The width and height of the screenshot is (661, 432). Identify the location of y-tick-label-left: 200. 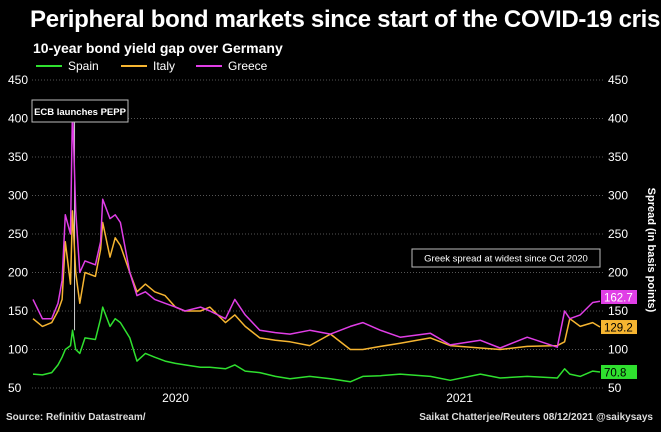
(18, 273).